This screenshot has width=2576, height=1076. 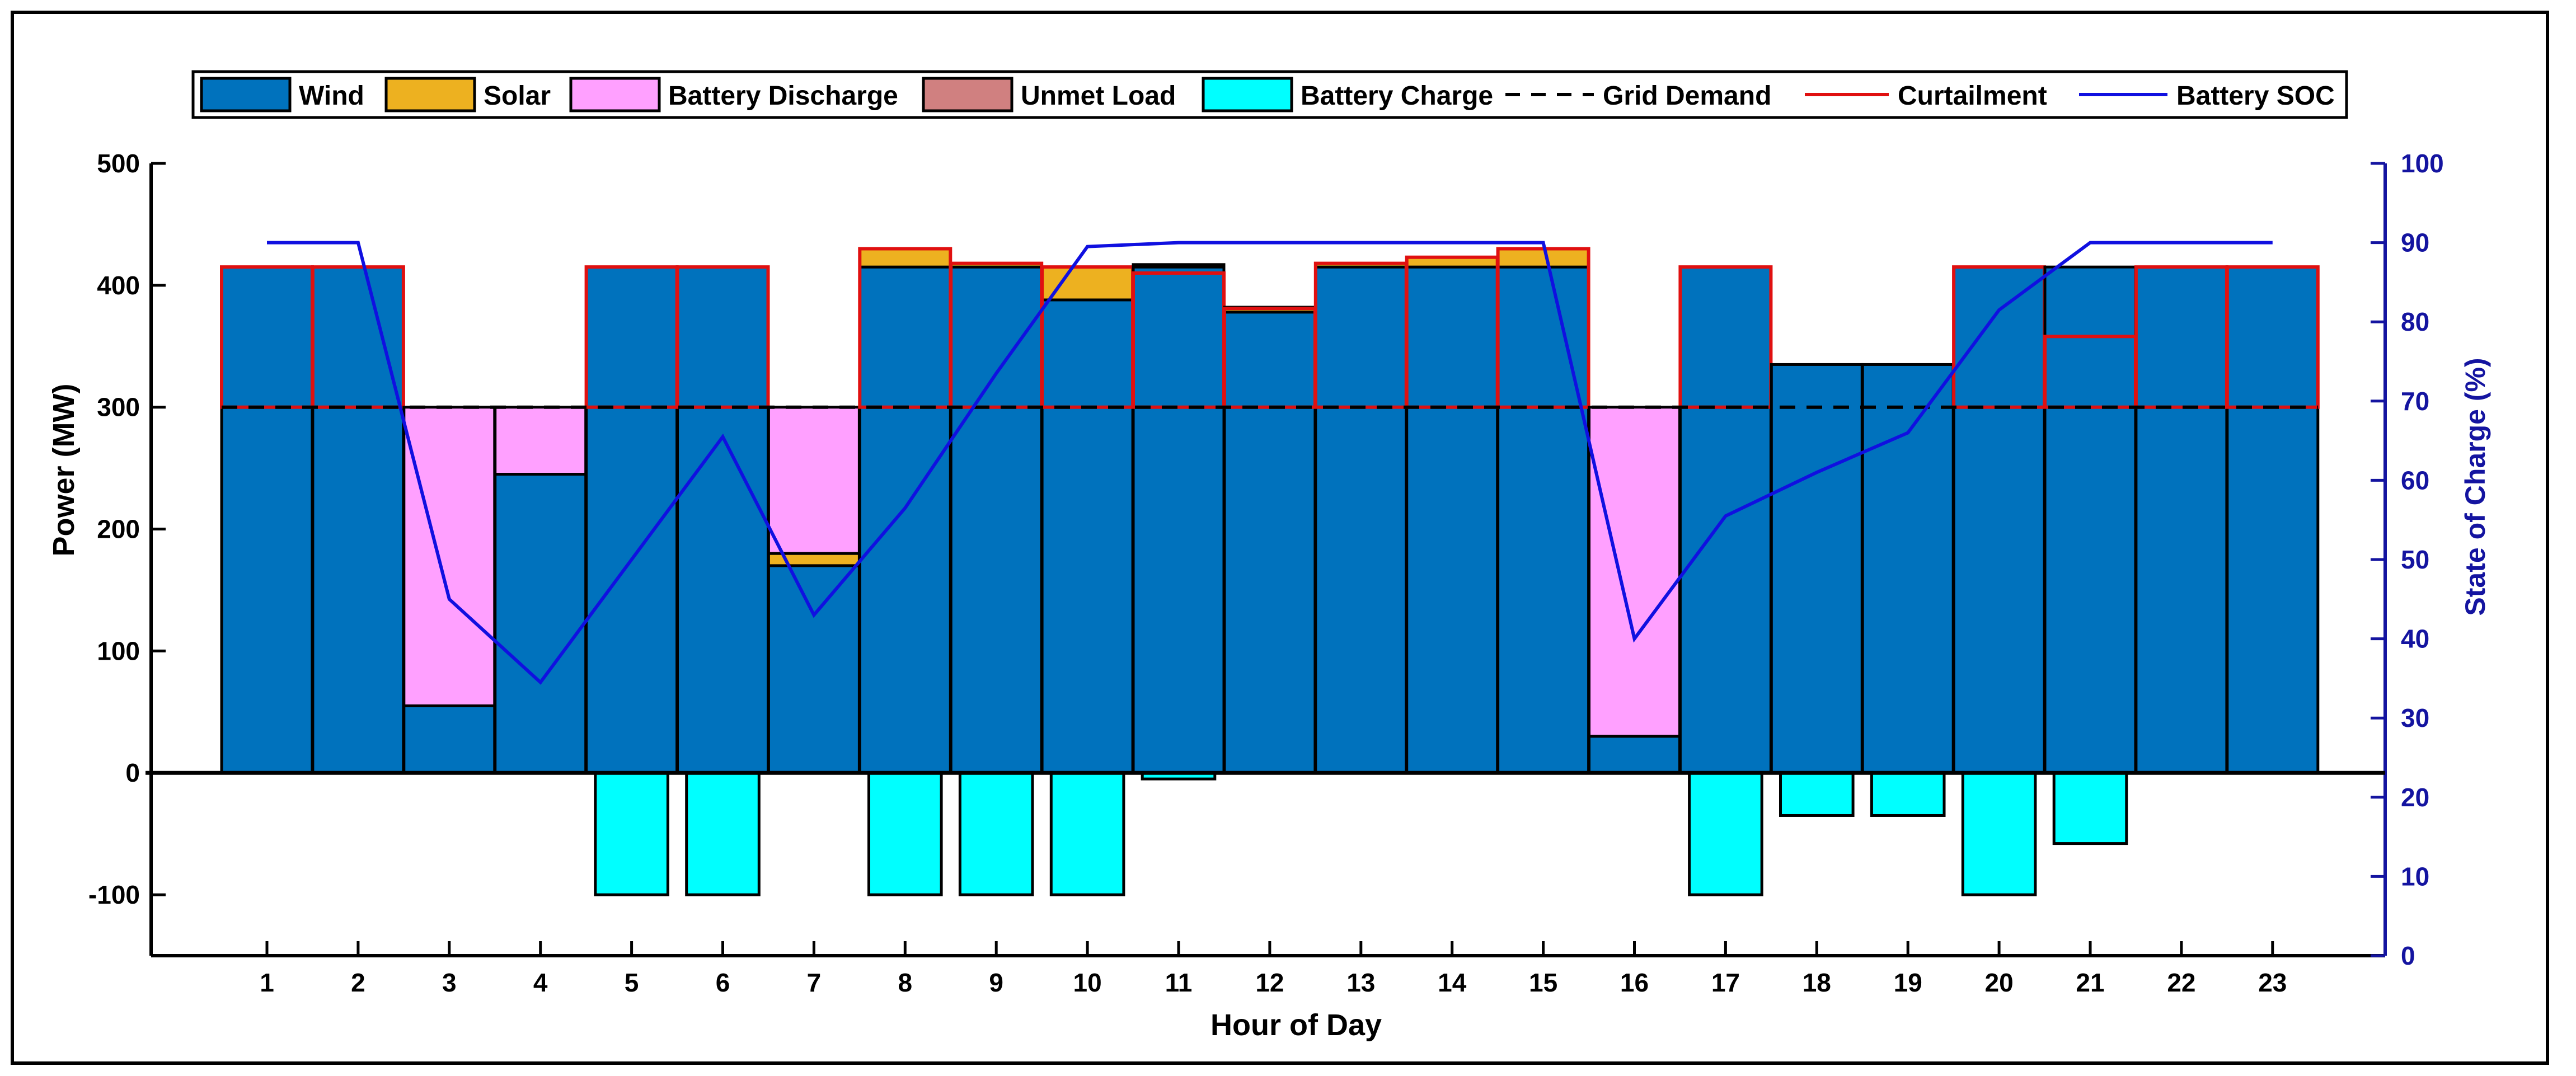 I want to click on x-tick-label: 8, so click(x=905, y=982).